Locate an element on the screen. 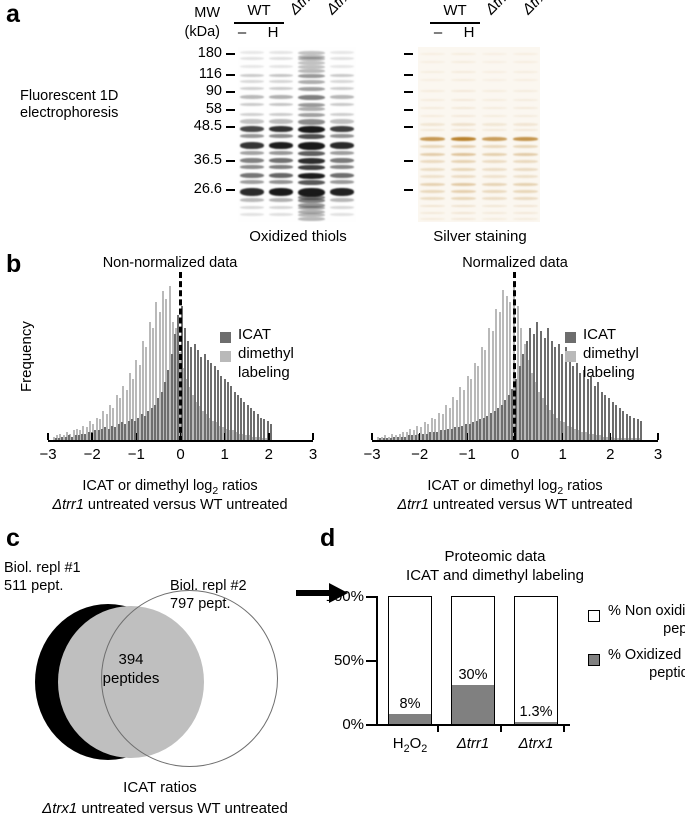  x-axis-tick-label: −3 is located at coordinates (48, 454).